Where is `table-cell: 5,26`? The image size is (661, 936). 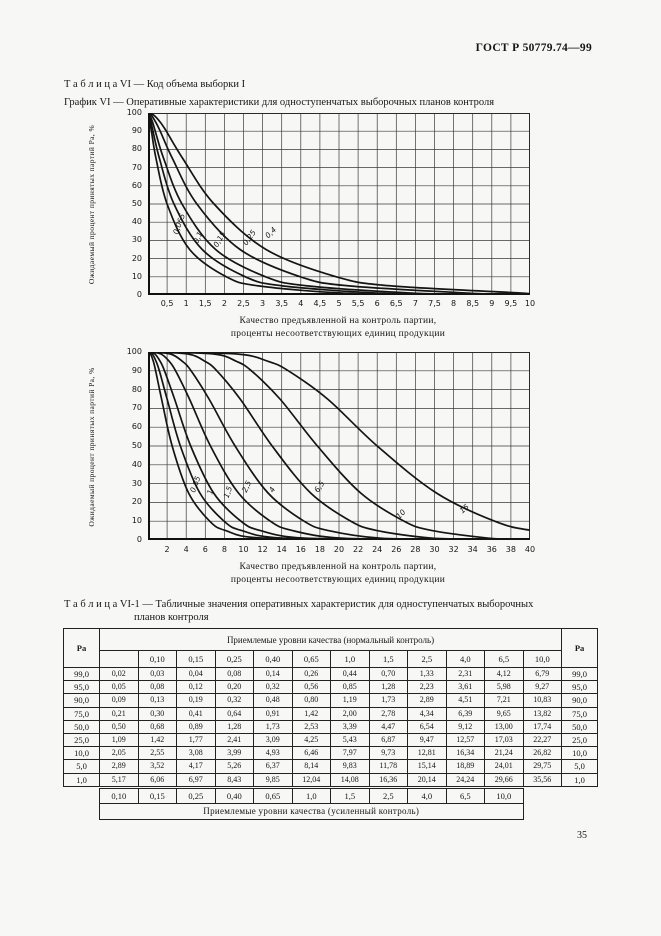
table-cell: 5,26 is located at coordinates (234, 766).